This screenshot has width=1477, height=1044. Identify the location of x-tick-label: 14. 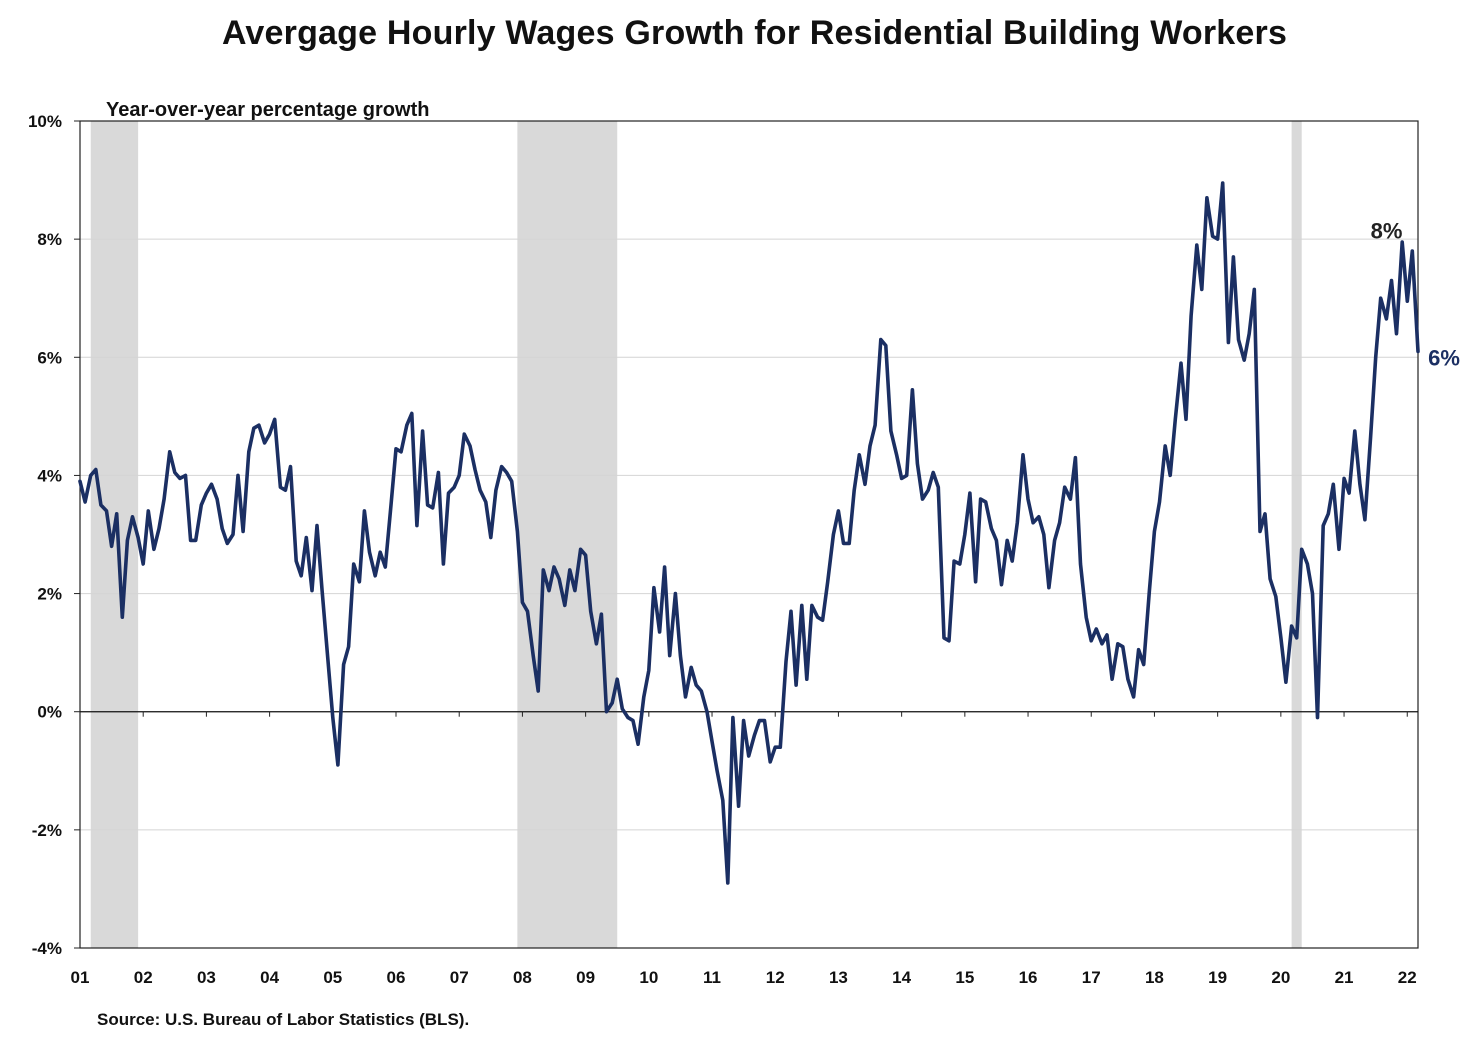
(901, 977).